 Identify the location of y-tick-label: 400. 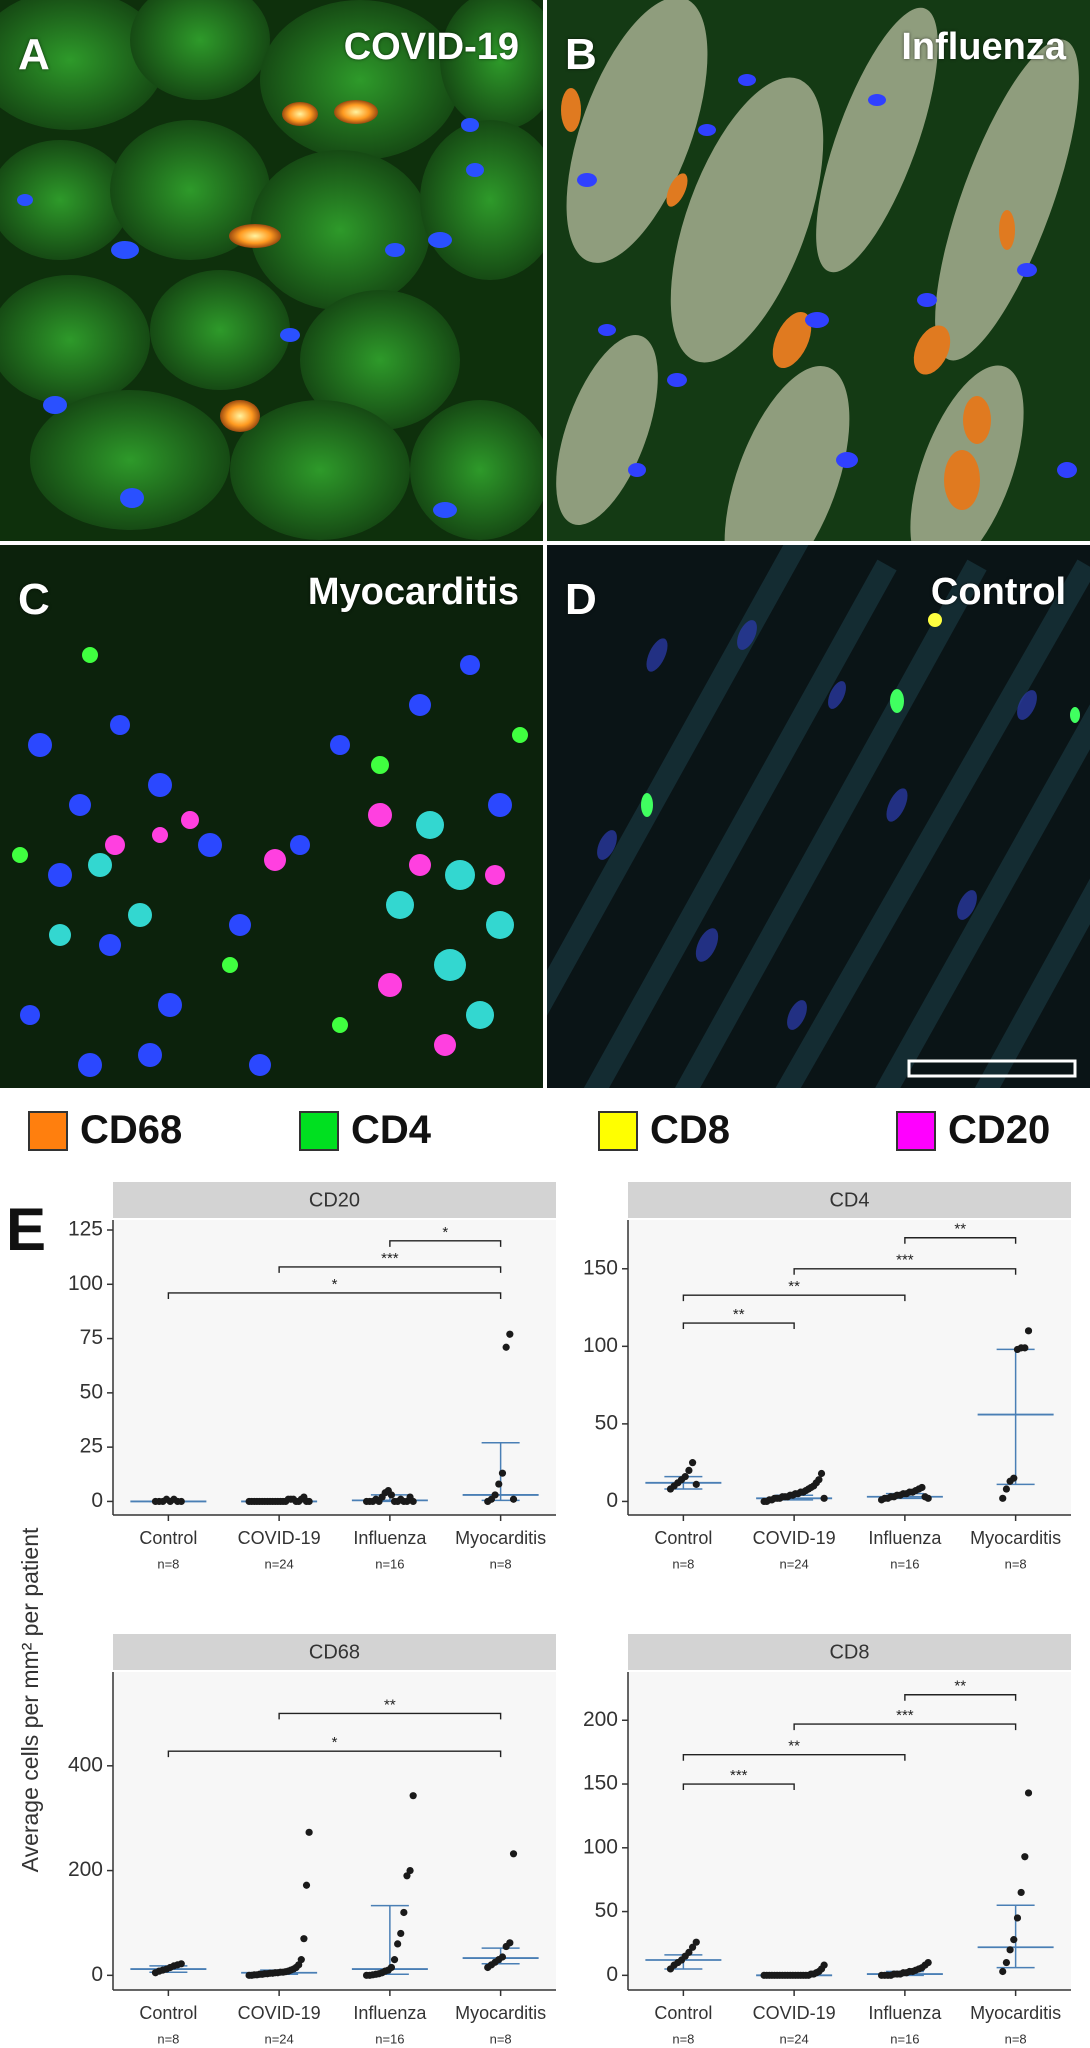
(85, 1764).